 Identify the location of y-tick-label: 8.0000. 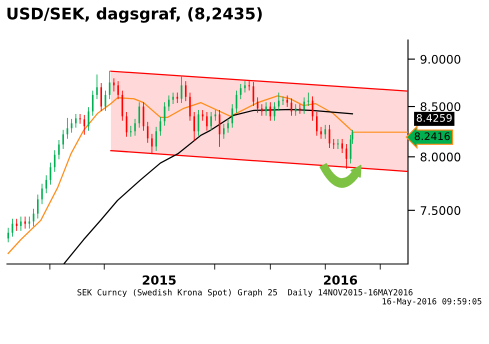
(440, 157).